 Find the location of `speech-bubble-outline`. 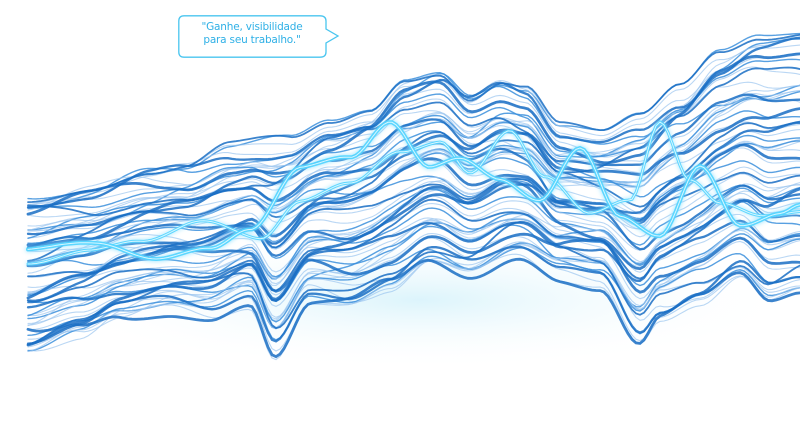

speech-bubble-outline is located at coordinates (259, 36).